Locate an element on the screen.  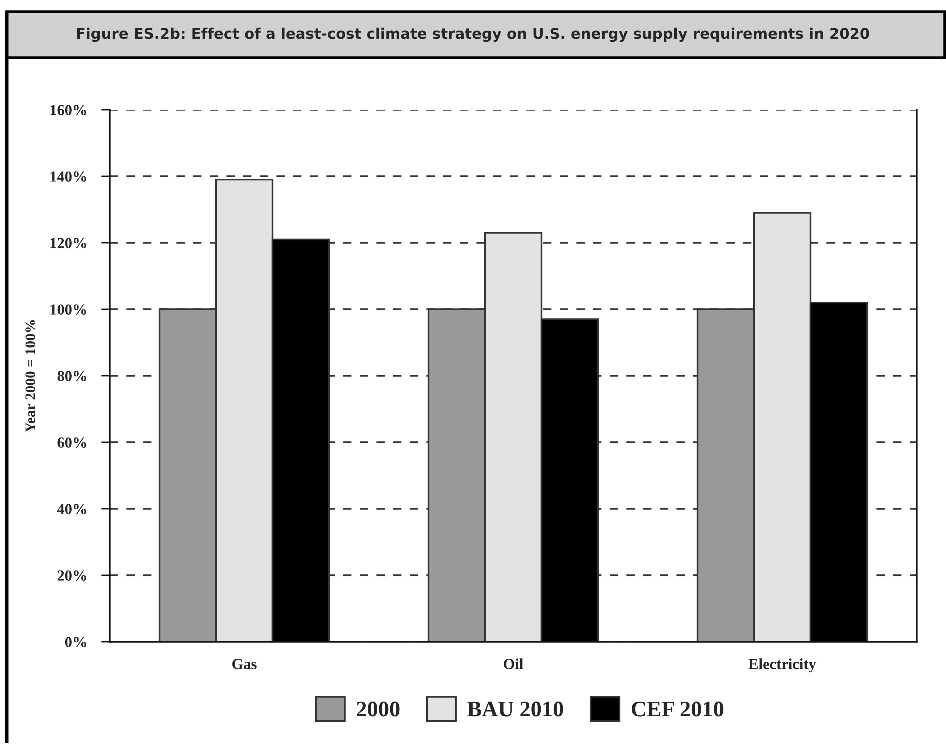
legend-label: CEF 2010 is located at coordinates (678, 709).